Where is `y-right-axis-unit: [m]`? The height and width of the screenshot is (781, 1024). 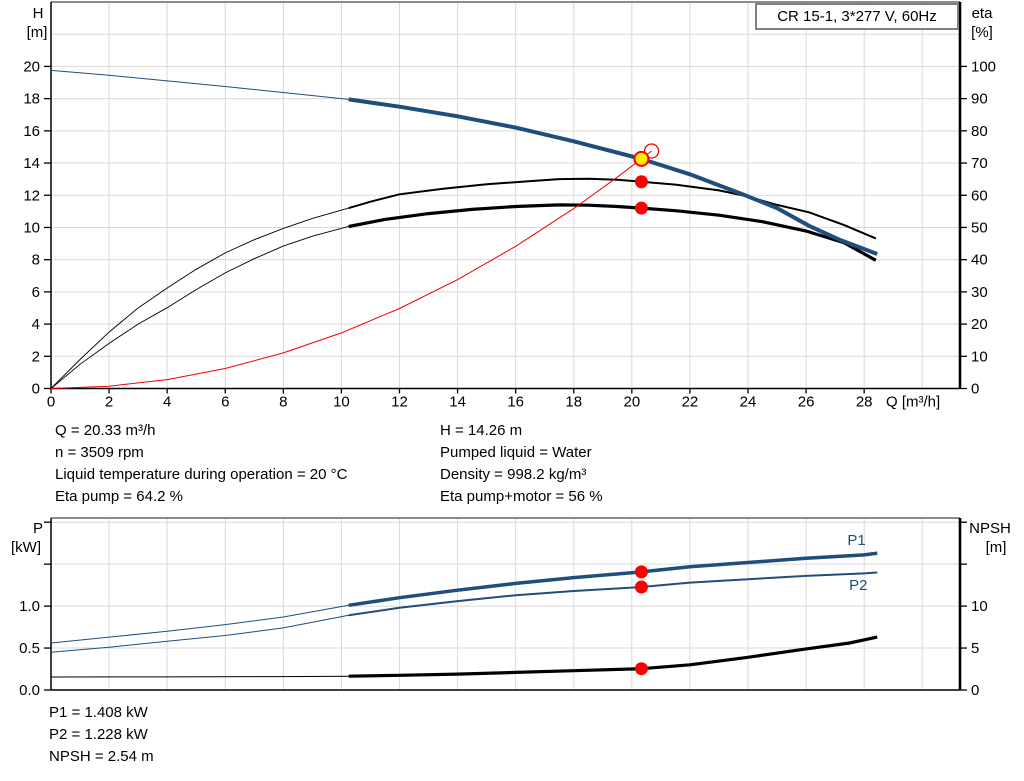 y-right-axis-unit: [m] is located at coordinates (996, 547).